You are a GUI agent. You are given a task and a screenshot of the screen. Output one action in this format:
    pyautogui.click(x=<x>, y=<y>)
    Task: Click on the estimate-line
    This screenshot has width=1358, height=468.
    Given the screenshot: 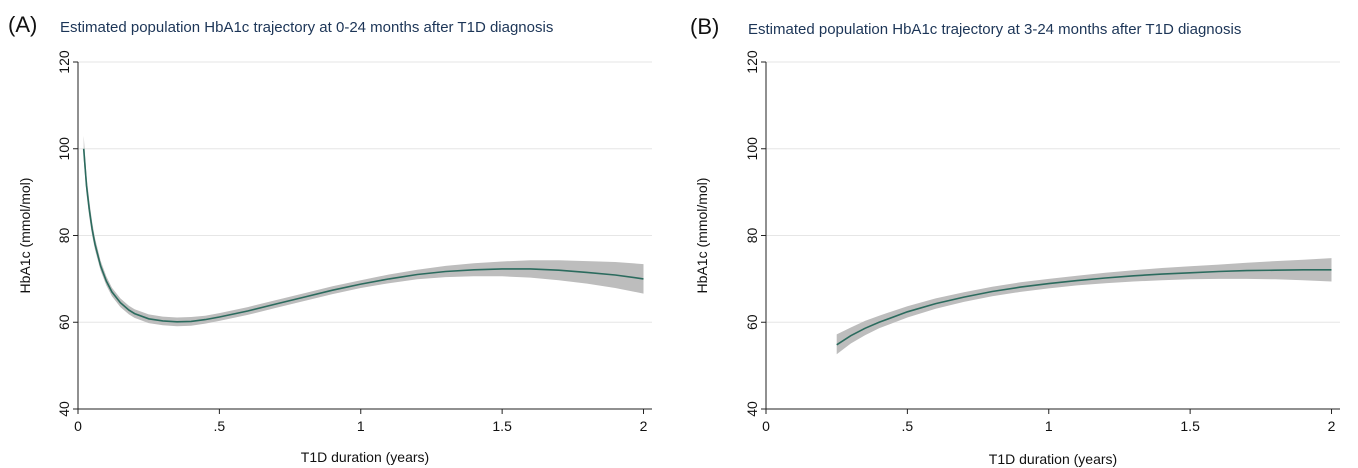 What is the action you would take?
    pyautogui.click(x=1084, y=307)
    